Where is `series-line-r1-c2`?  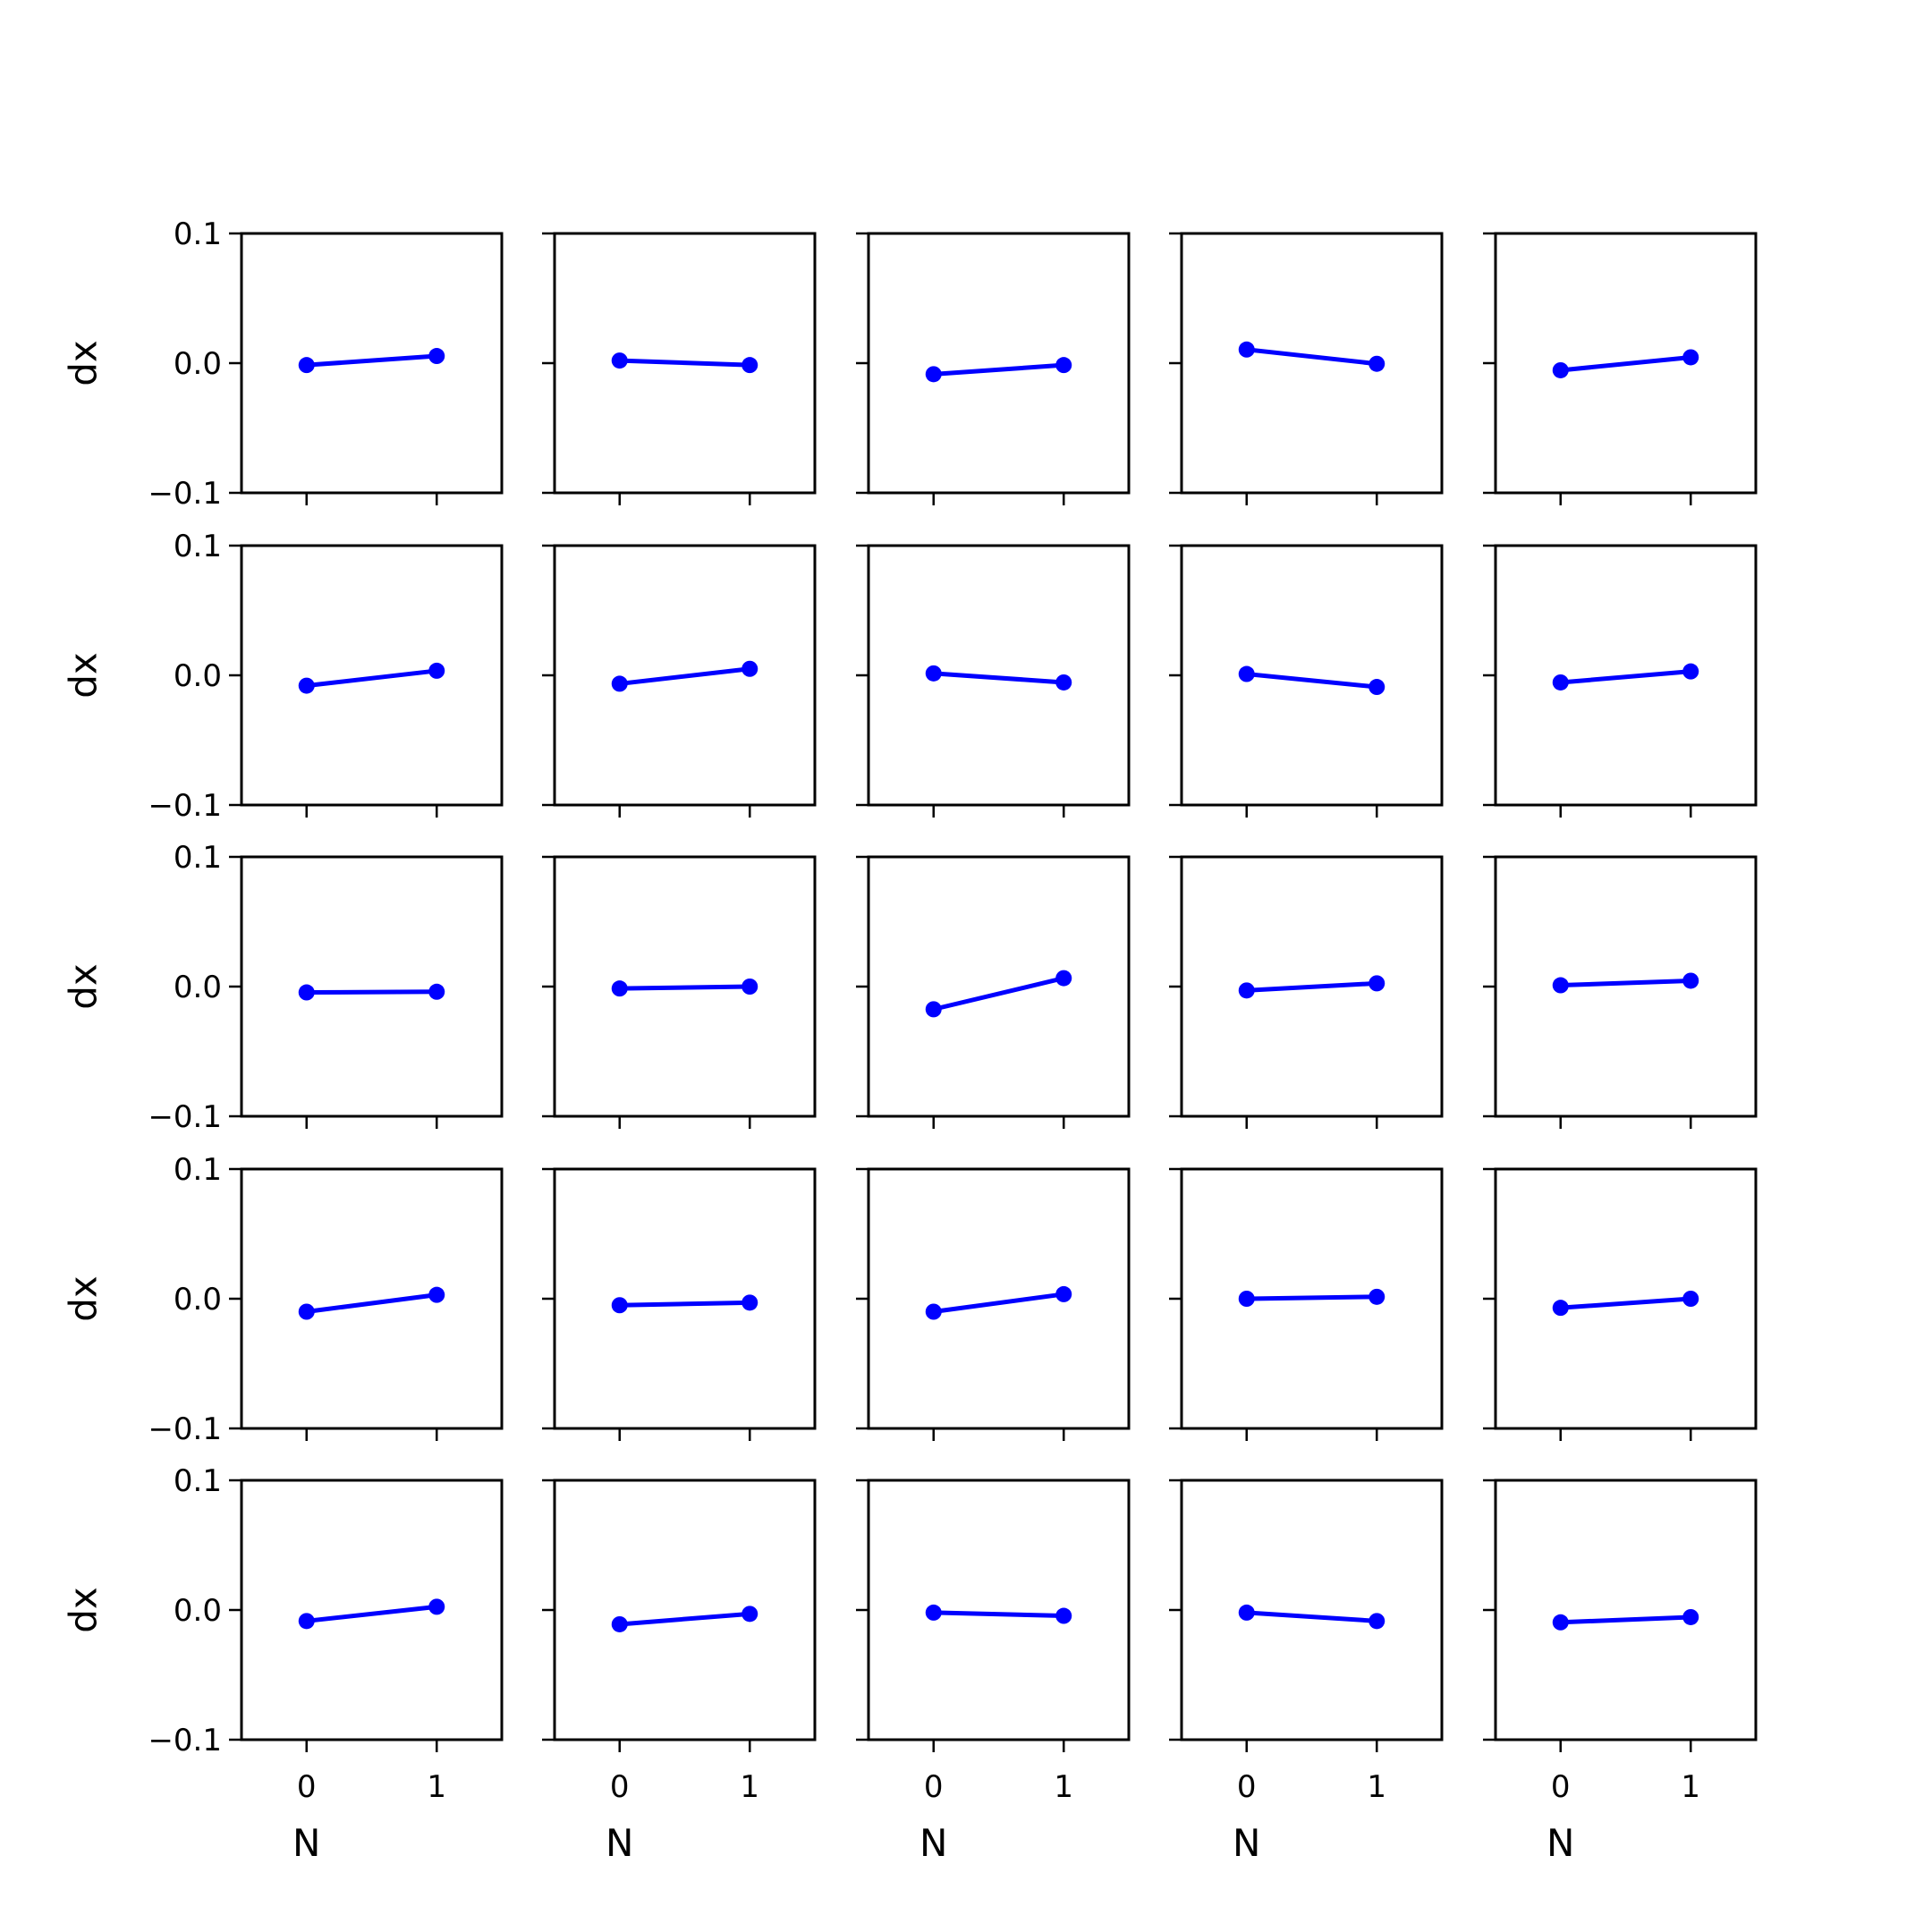
series-line-r1-c2 is located at coordinates (998, 678).